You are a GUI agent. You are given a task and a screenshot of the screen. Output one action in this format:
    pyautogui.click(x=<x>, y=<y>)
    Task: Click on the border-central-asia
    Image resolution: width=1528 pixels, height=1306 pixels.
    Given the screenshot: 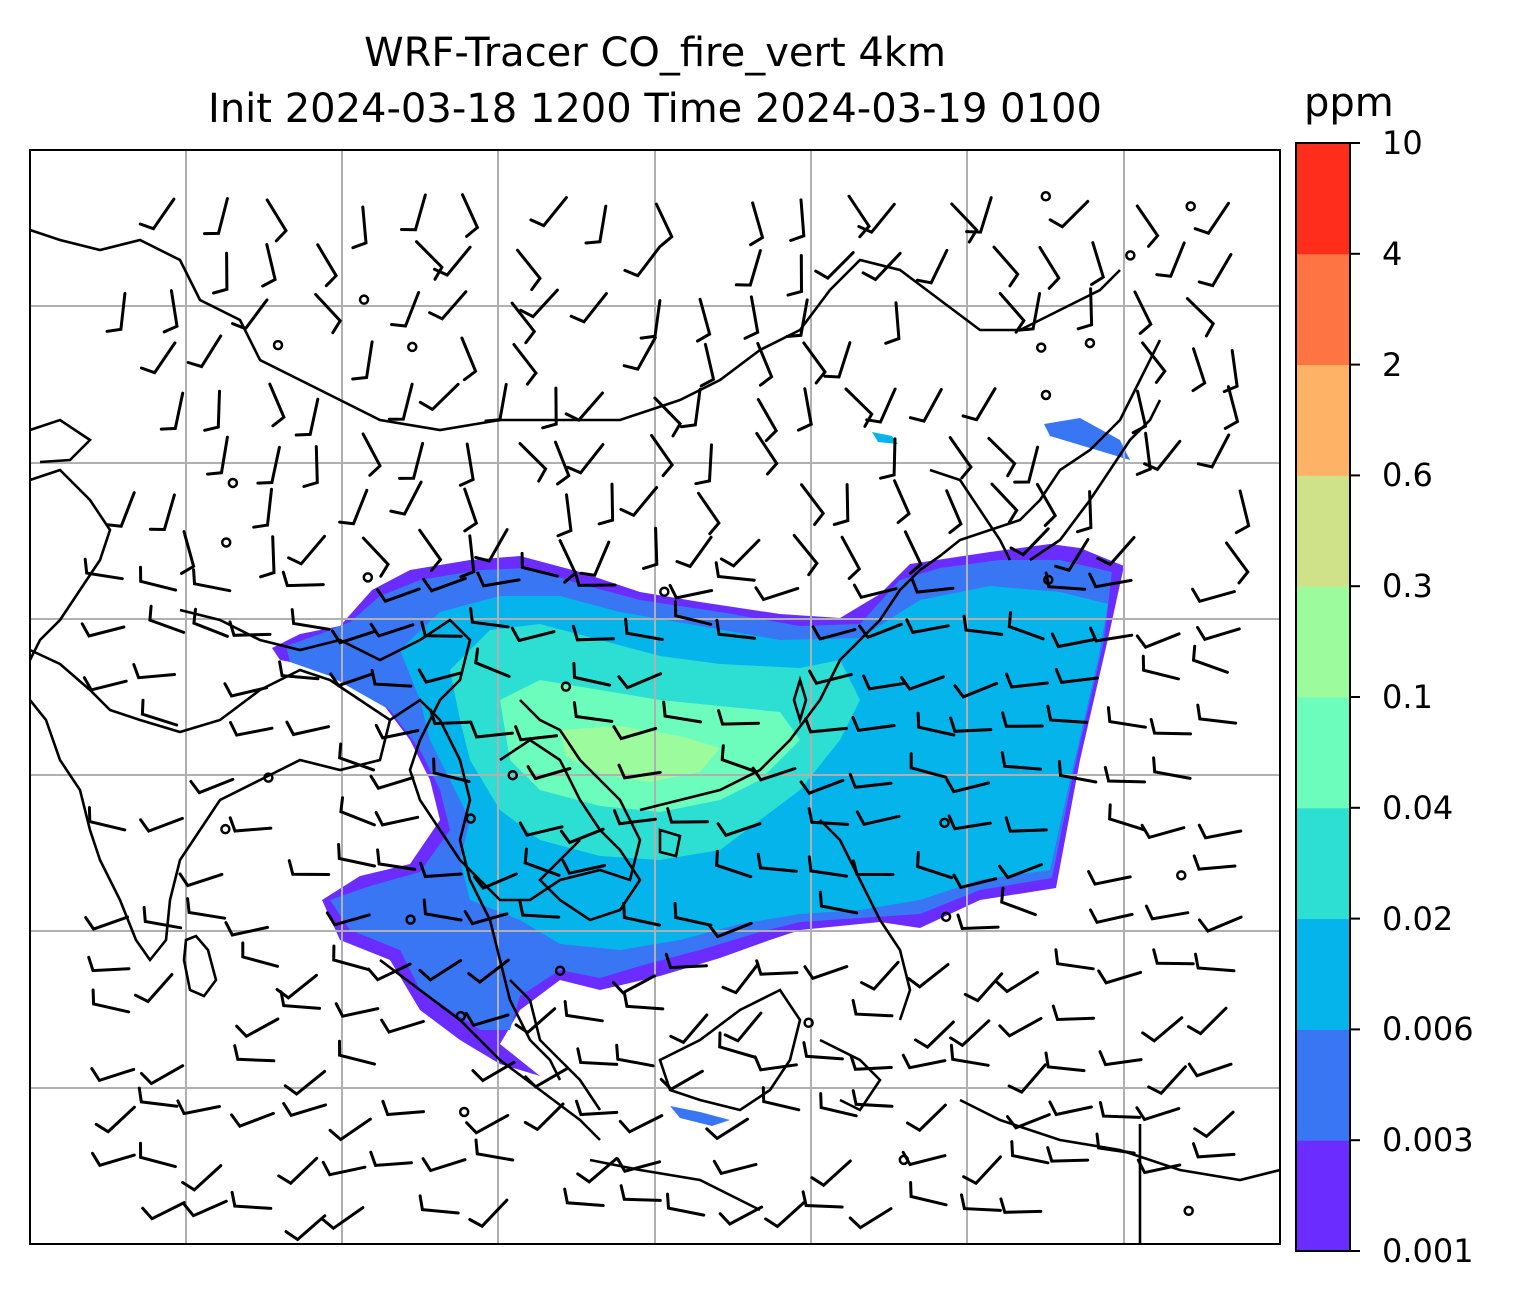 What is the action you would take?
    pyautogui.click(x=575, y=330)
    